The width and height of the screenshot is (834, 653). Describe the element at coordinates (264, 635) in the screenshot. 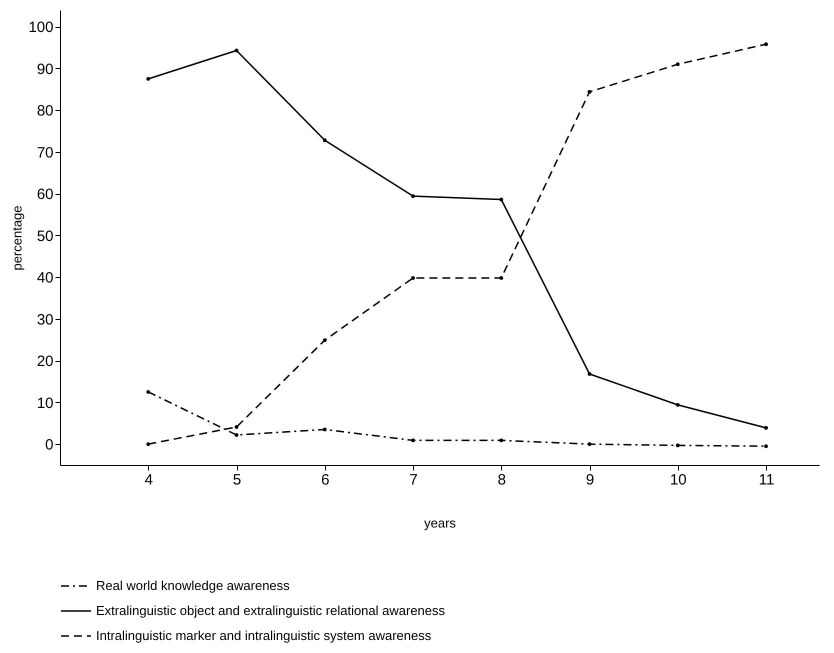

I see `legend-label: Intralinguistic marker and intralinguistic system awareness` at that location.